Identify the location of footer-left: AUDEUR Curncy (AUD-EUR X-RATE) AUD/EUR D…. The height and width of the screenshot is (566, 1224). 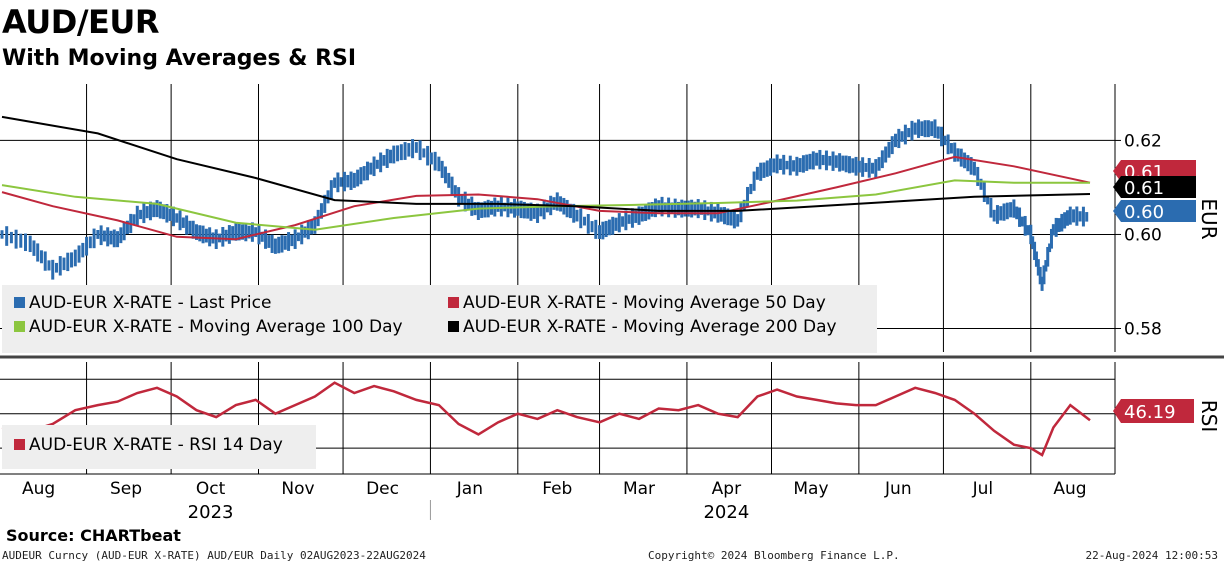
(214, 555).